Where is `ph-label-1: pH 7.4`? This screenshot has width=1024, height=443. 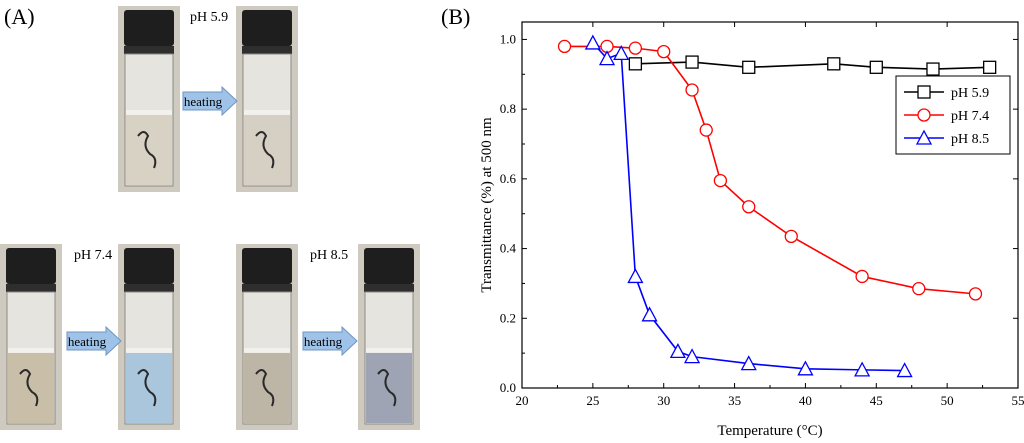
ph-label-1: pH 7.4 is located at coordinates (93, 255).